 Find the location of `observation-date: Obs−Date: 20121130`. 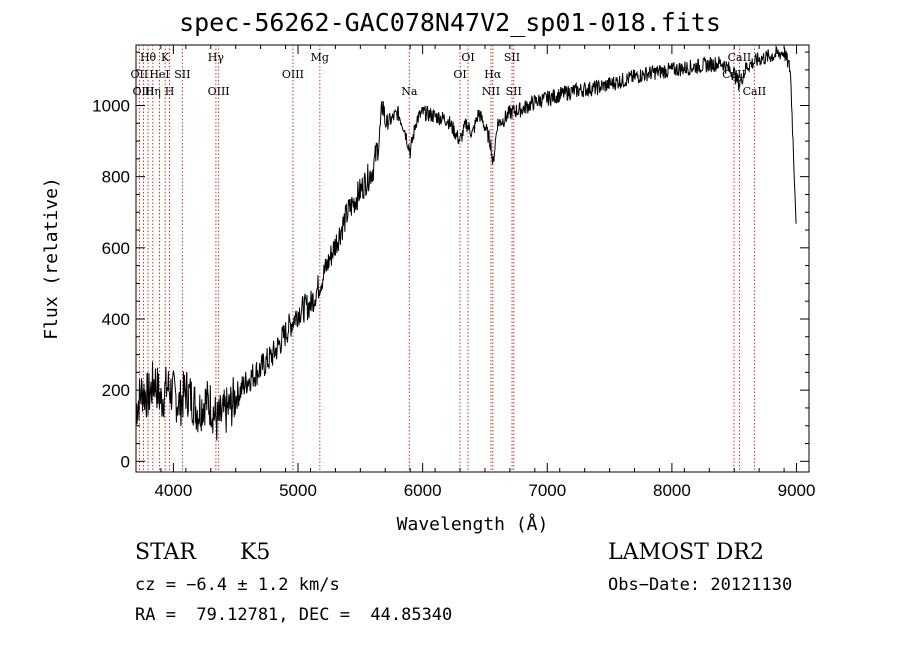

observation-date: Obs−Date: 20121130 is located at coordinates (700, 585).